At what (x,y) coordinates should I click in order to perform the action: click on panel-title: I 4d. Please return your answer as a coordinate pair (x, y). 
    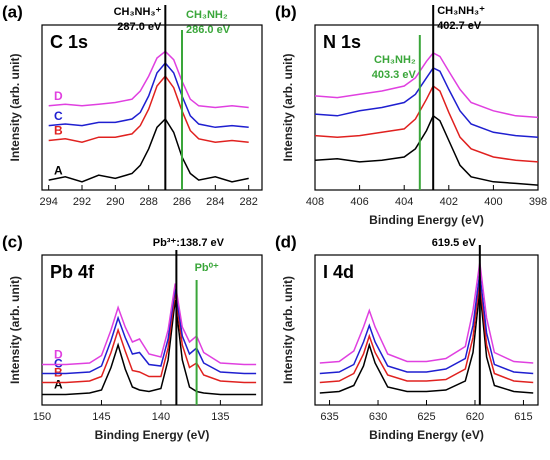
    Looking at the image, I should click on (338, 272).